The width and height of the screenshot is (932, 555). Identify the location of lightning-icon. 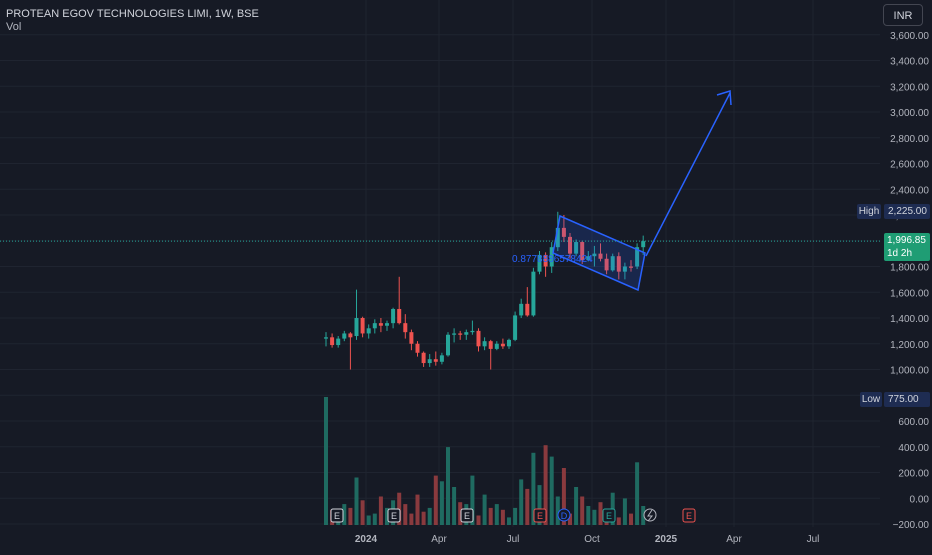
(650, 515).